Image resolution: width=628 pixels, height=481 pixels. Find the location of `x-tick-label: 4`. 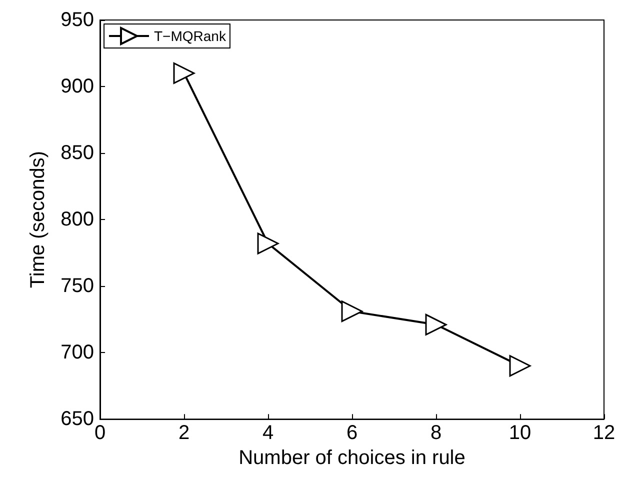

x-tick-label: 4 is located at coordinates (268, 433).